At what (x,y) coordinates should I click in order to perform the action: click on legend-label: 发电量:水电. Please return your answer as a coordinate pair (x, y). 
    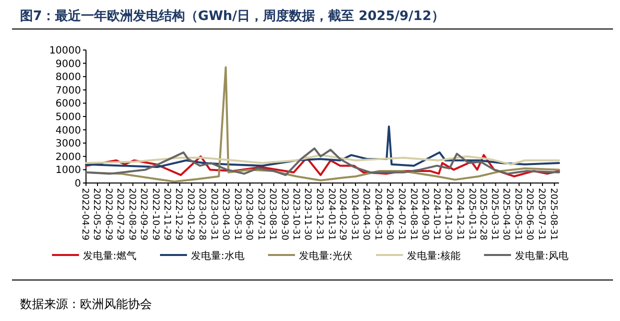
    Looking at the image, I should click on (217, 256).